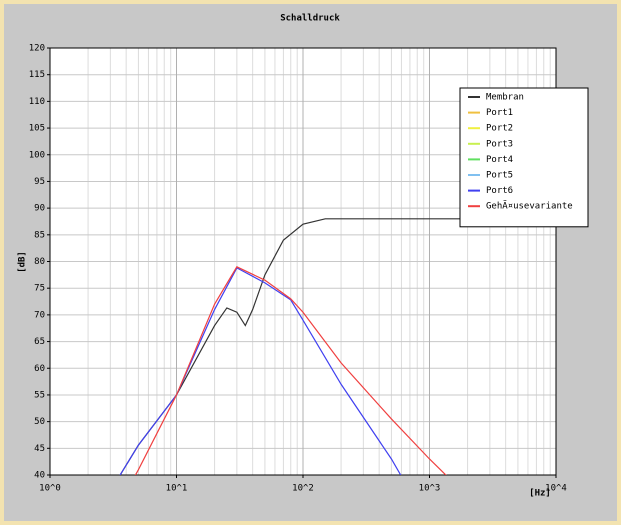 The height and width of the screenshot is (525, 621). I want to click on x-axis-label: [Hz], so click(540, 494).